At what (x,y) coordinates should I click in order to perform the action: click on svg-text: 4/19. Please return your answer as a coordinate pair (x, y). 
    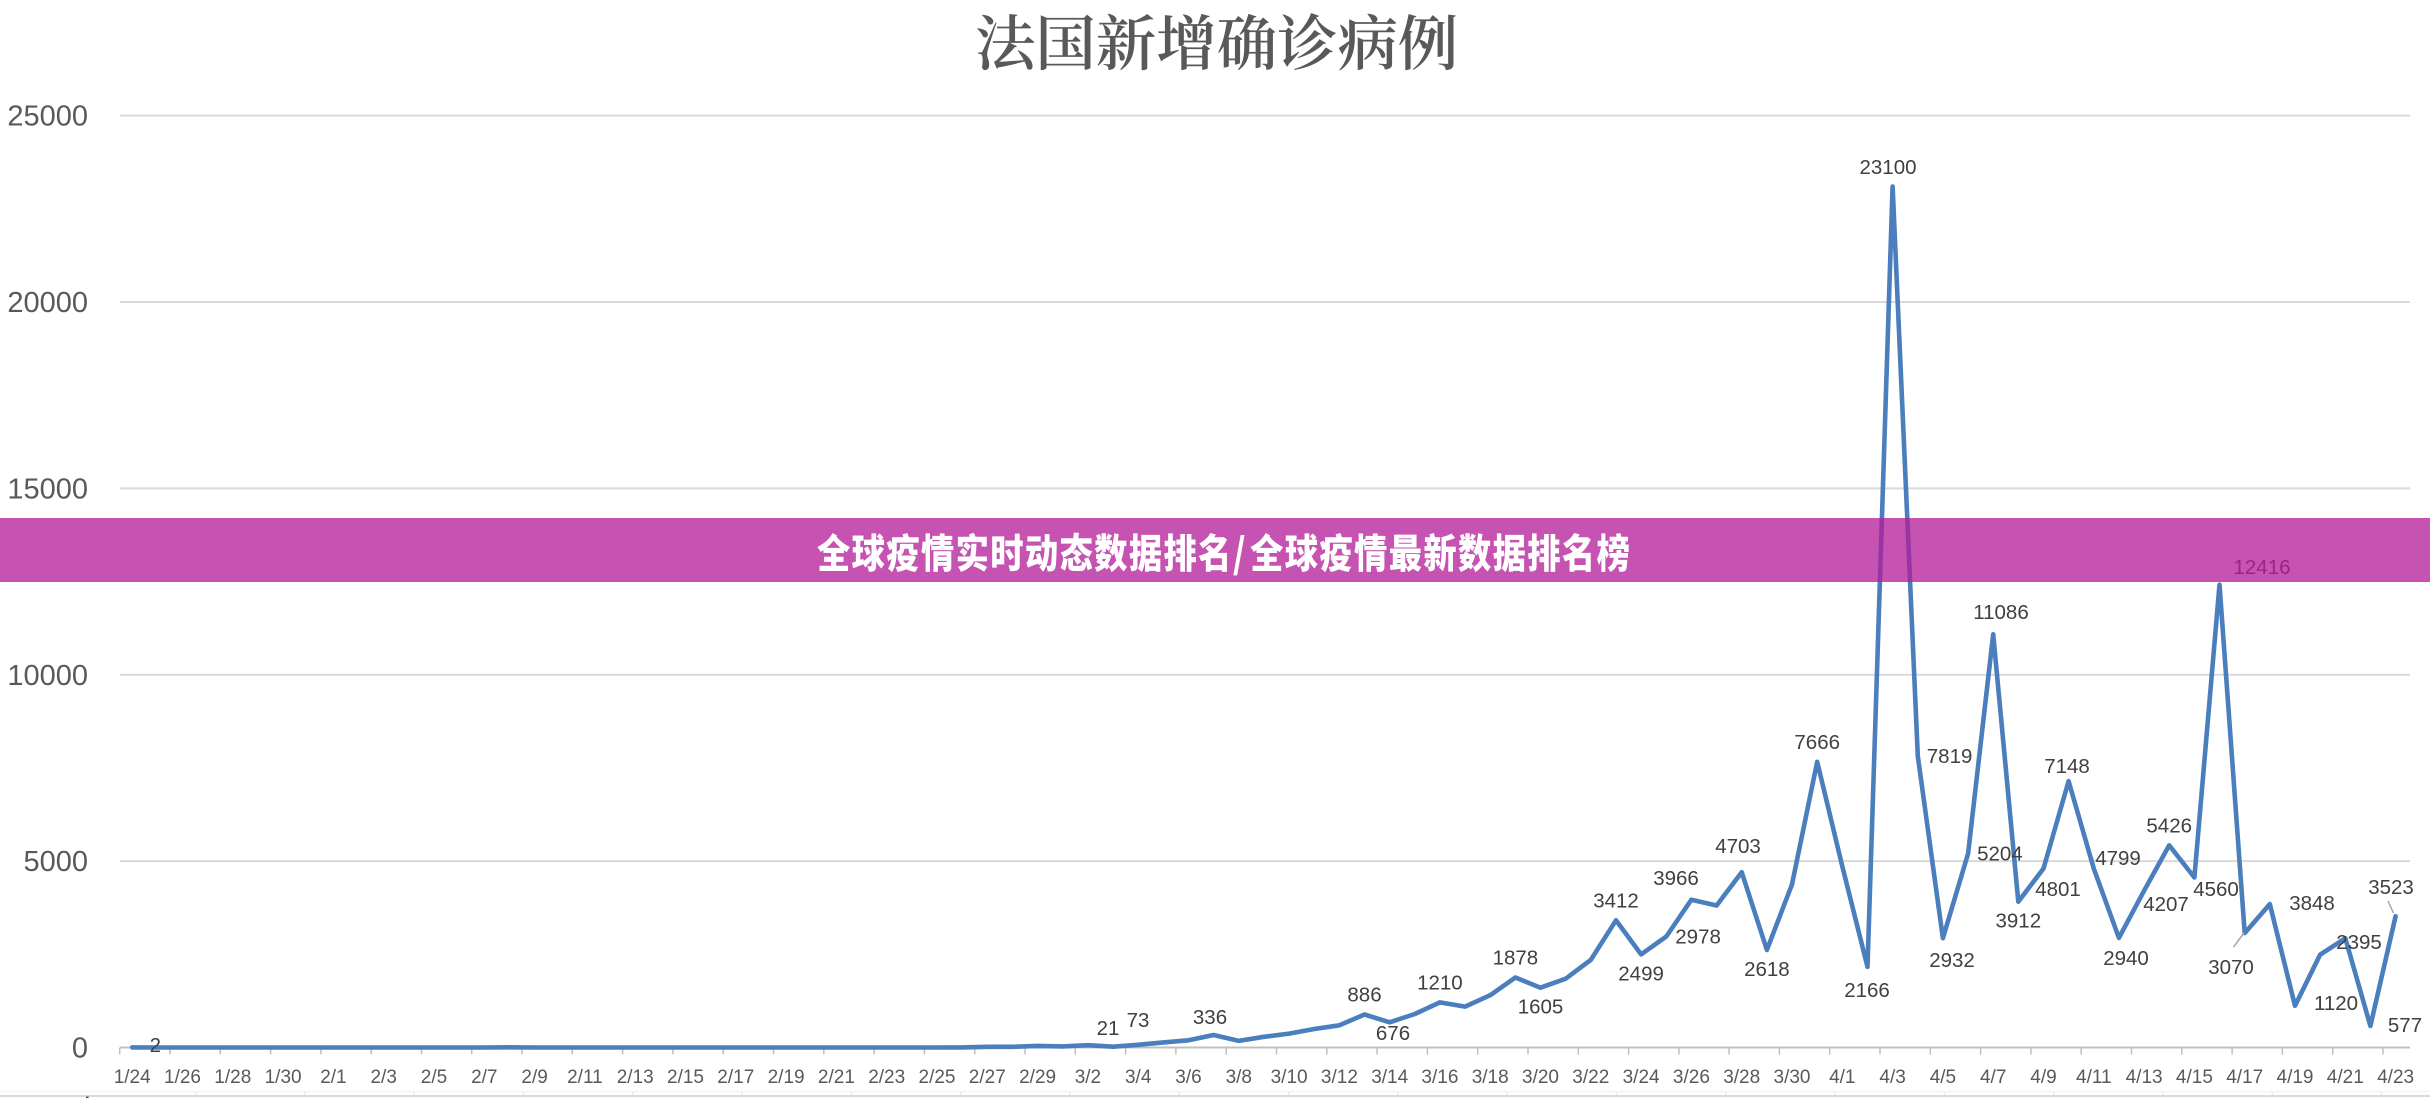
    Looking at the image, I should click on (2295, 1077).